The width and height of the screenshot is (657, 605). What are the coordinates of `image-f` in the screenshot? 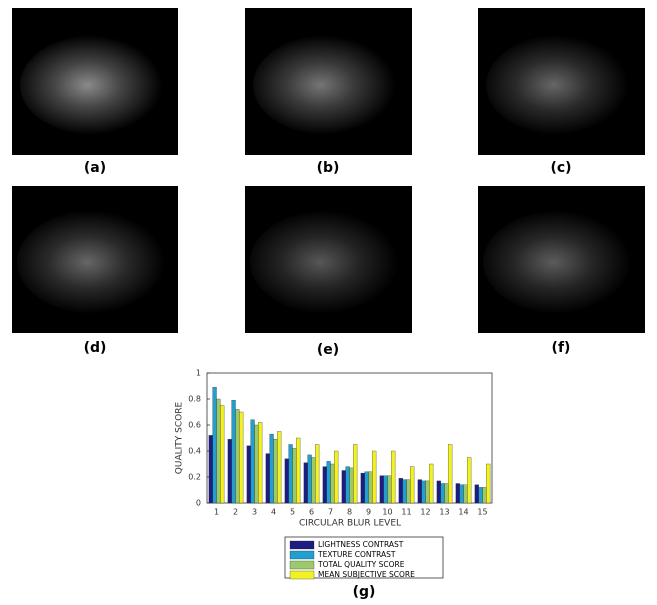 It's located at (561, 259).